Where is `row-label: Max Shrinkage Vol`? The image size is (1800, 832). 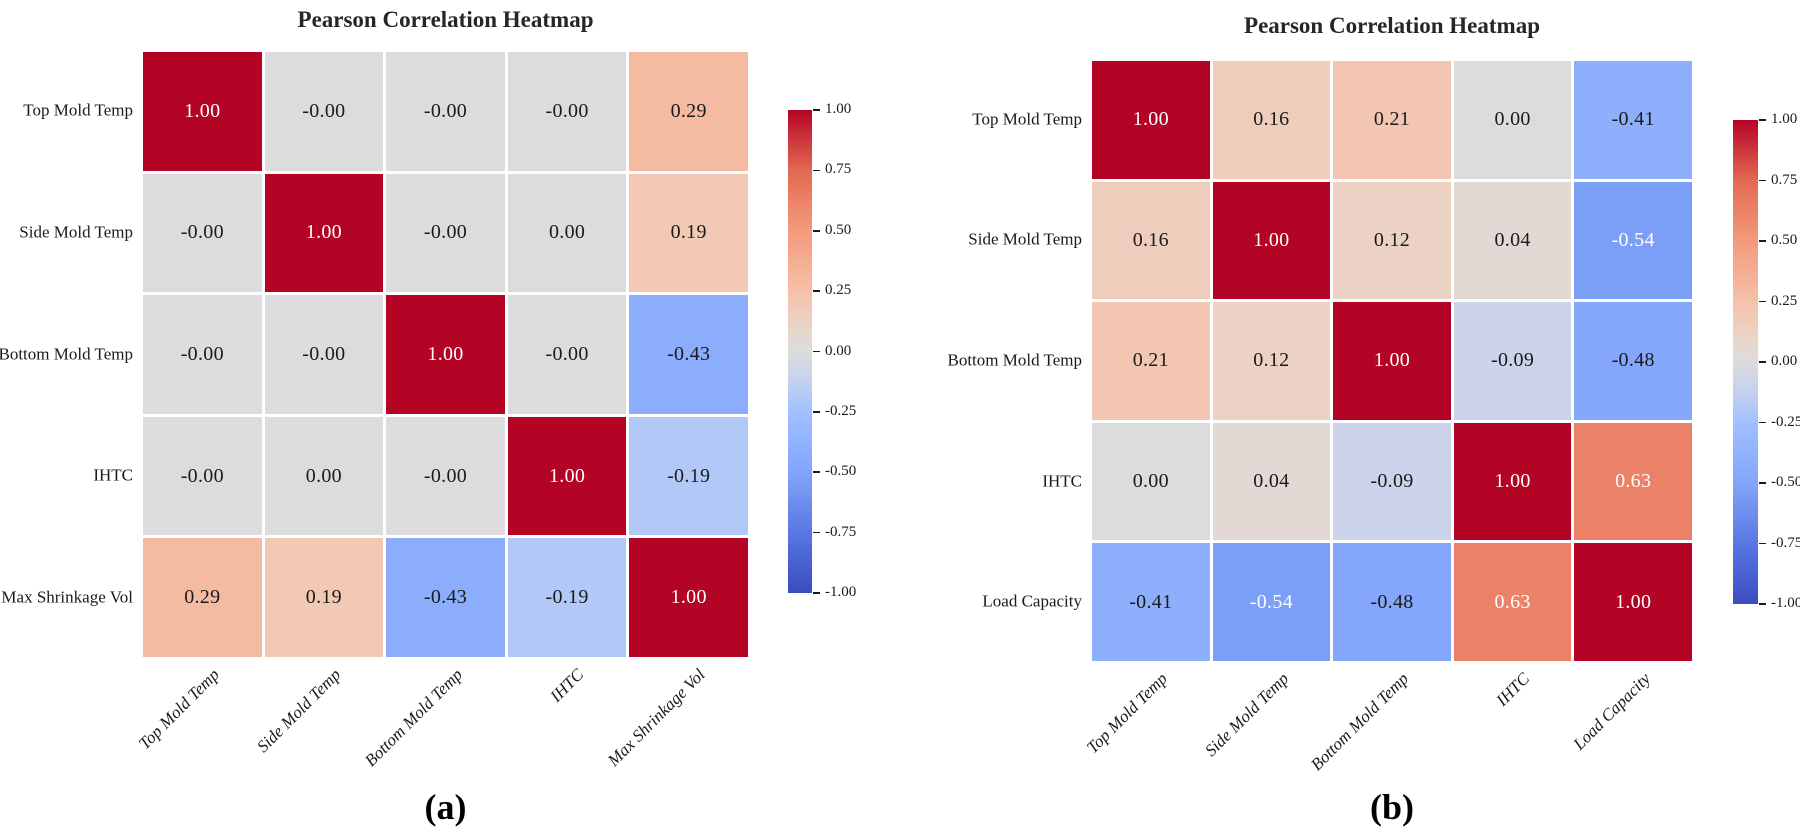 row-label: Max Shrinkage Vol is located at coordinates (67, 597).